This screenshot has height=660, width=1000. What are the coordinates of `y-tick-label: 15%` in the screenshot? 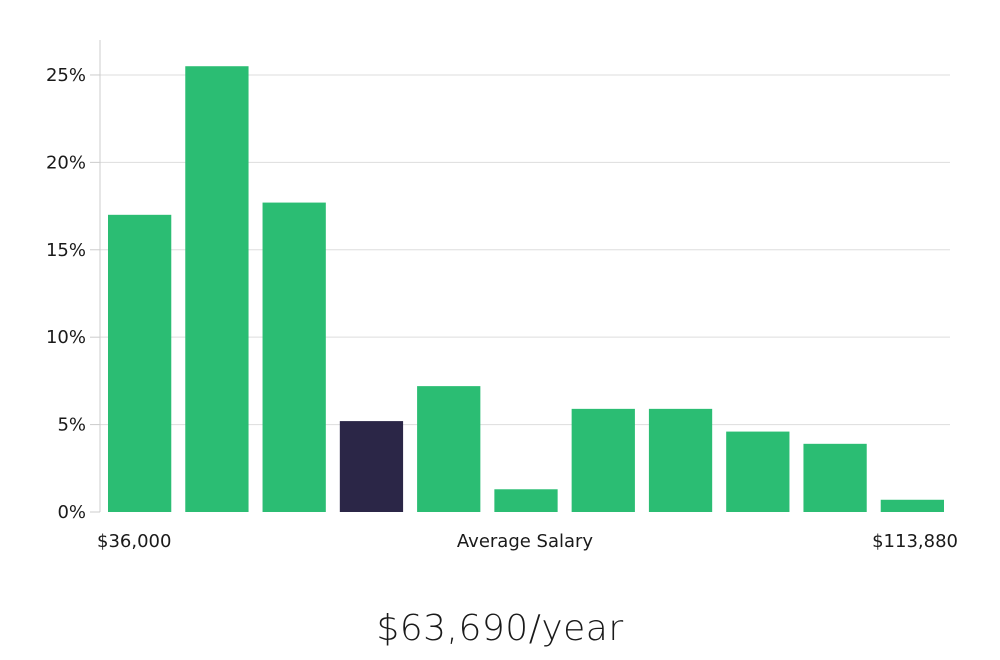 It's located at (66, 250).